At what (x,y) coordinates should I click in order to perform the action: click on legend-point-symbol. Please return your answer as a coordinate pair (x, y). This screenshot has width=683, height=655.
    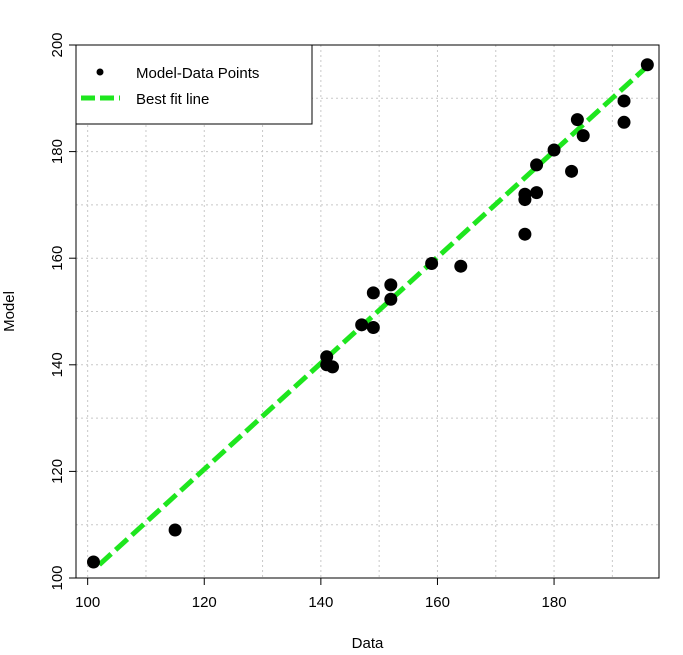
    Looking at the image, I should click on (100, 72).